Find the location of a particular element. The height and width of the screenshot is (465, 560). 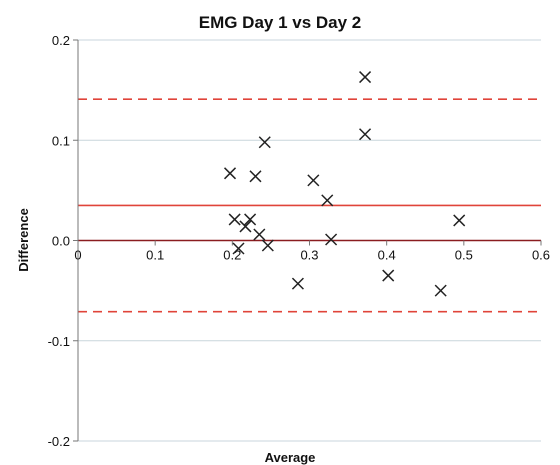

y-tick-label: -0.2 is located at coordinates (59, 441).